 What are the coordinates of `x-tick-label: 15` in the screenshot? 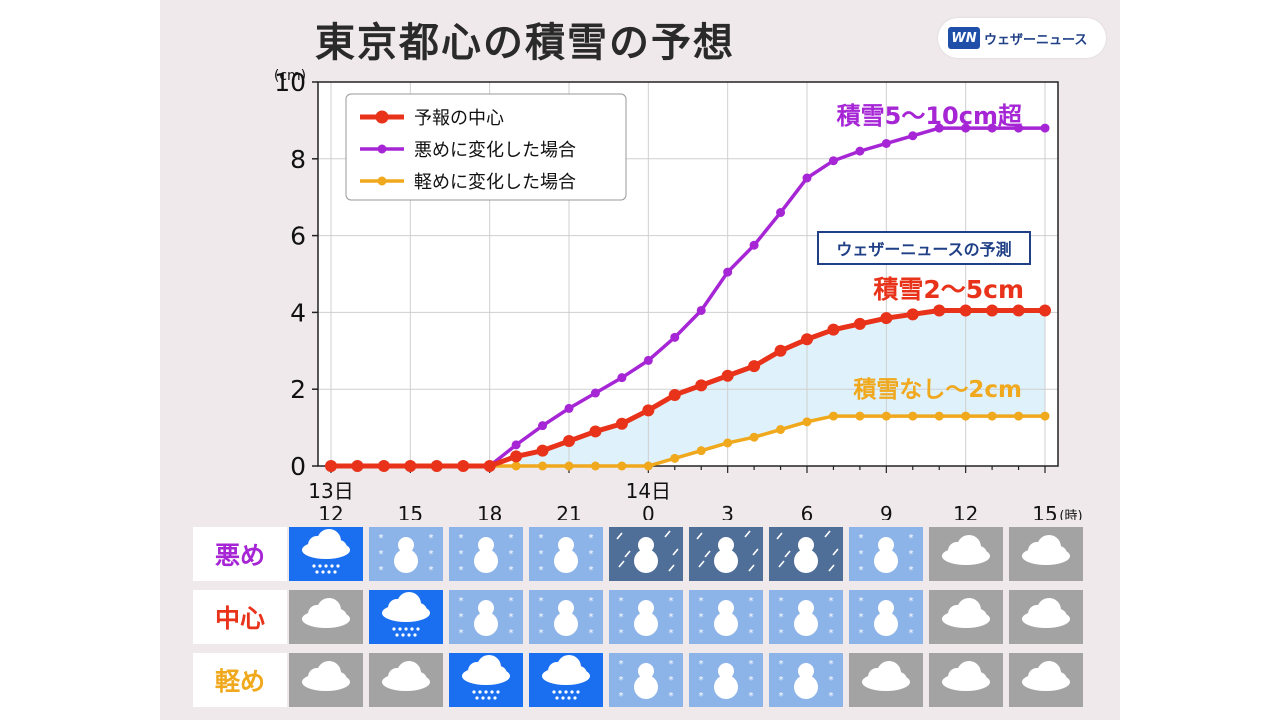 It's located at (410, 511).